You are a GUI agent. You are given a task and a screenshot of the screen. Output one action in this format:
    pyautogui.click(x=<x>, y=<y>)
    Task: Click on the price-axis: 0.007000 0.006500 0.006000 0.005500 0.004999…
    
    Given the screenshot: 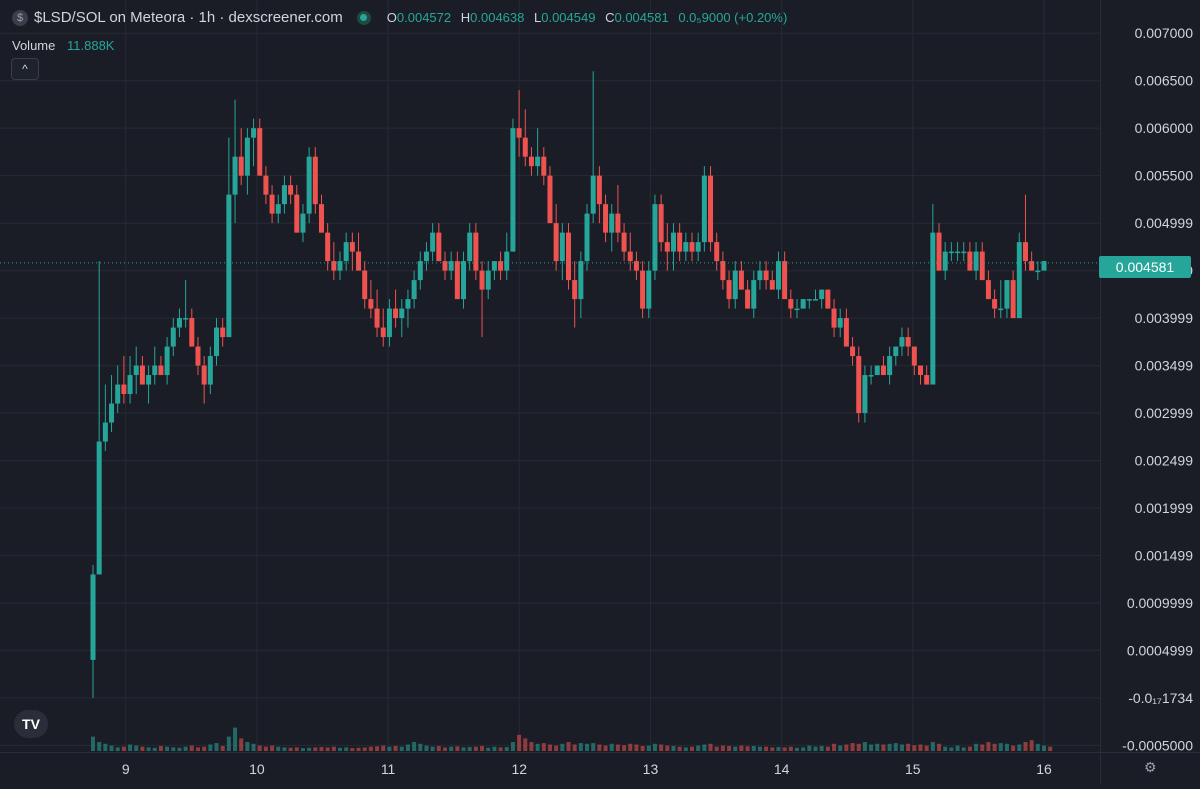 What is the action you would take?
    pyautogui.click(x=1150, y=376)
    